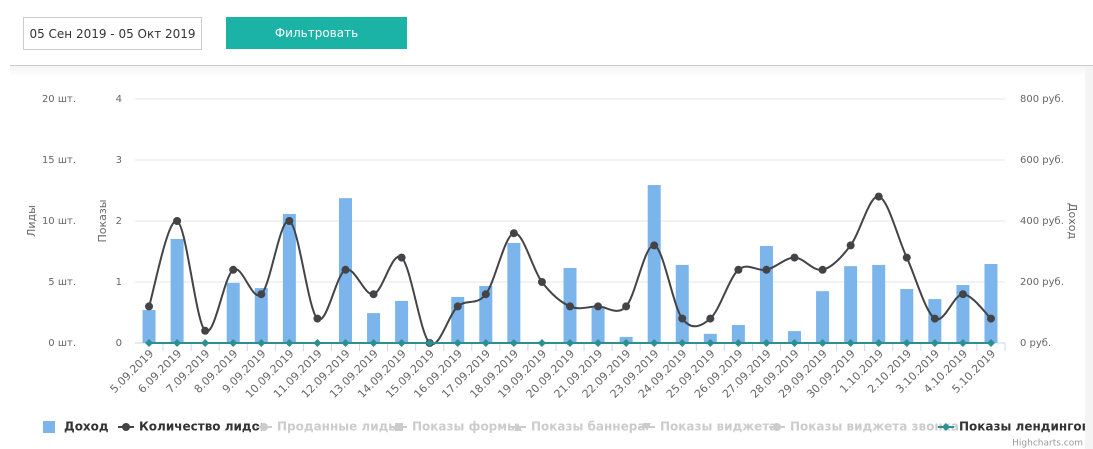  Describe the element at coordinates (62, 343) in the screenshot. I see `y-tick-label: 0 шт.` at that location.